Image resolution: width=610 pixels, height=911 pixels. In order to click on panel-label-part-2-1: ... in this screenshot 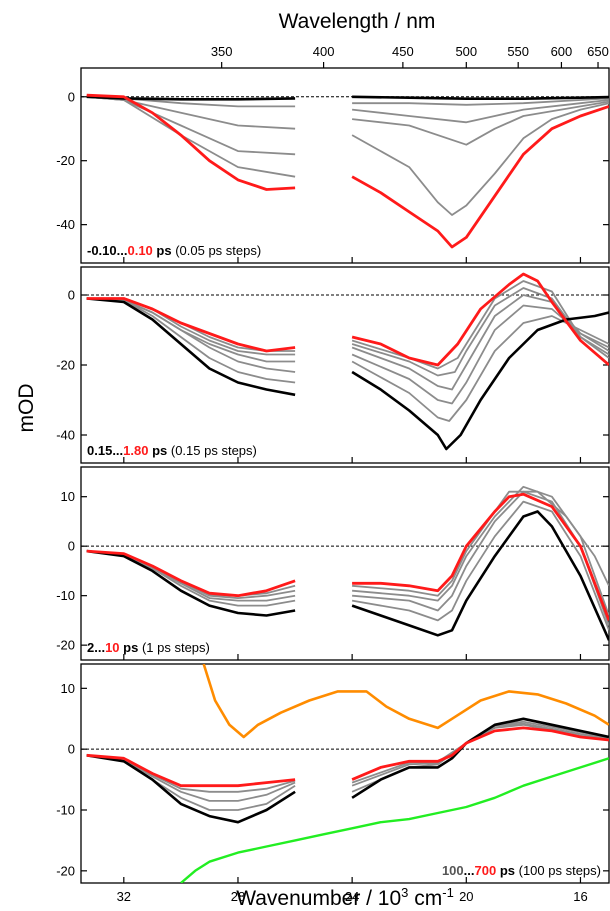, I will do `click(117, 450)`.